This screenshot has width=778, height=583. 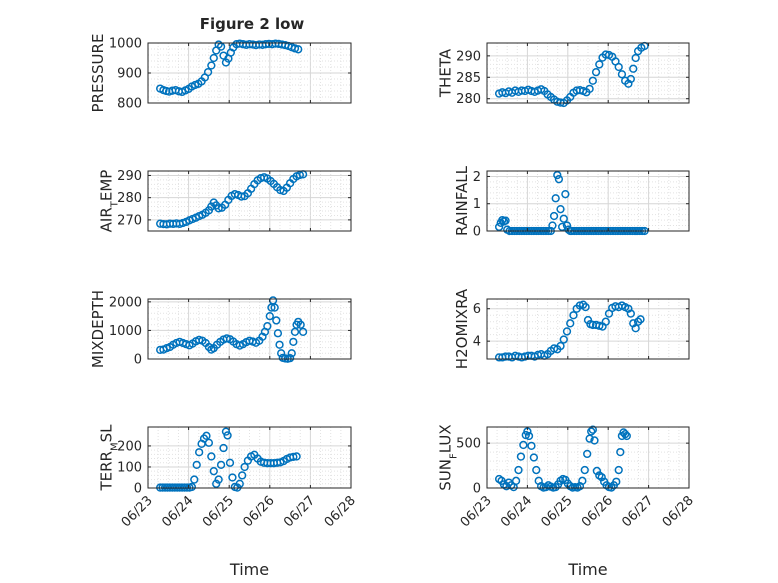 What do you see at coordinates (108, 201) in the screenshot?
I see `y-axis-label: AIRTEMP` at bounding box center [108, 201].